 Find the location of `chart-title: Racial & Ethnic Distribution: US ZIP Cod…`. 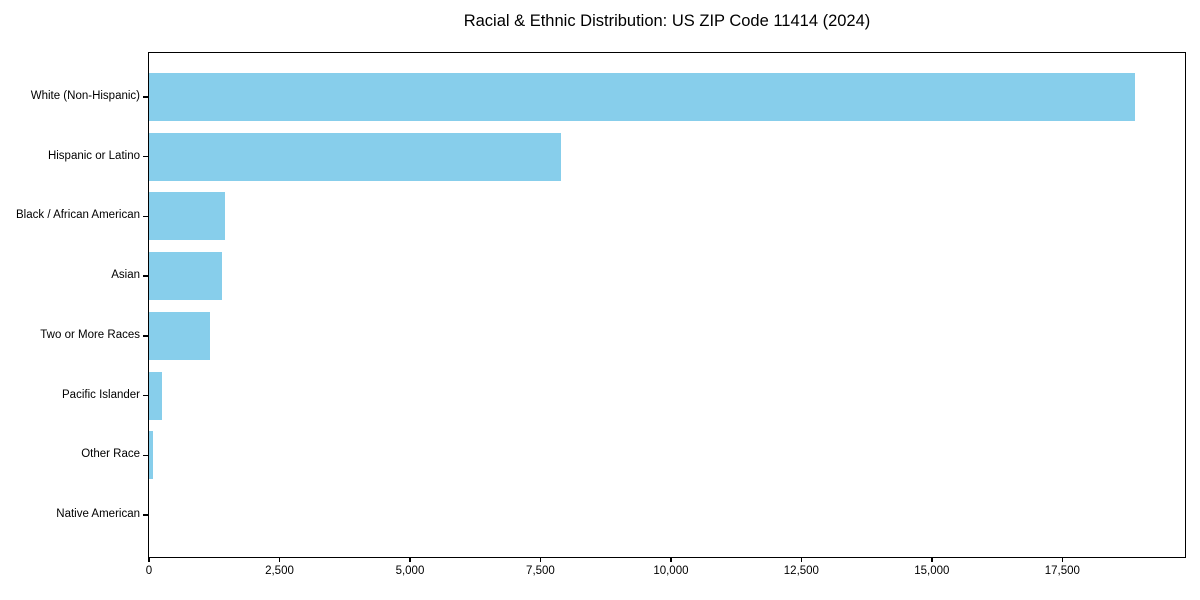

chart-title: Racial & Ethnic Distribution: US ZIP Cod… is located at coordinates (667, 21).